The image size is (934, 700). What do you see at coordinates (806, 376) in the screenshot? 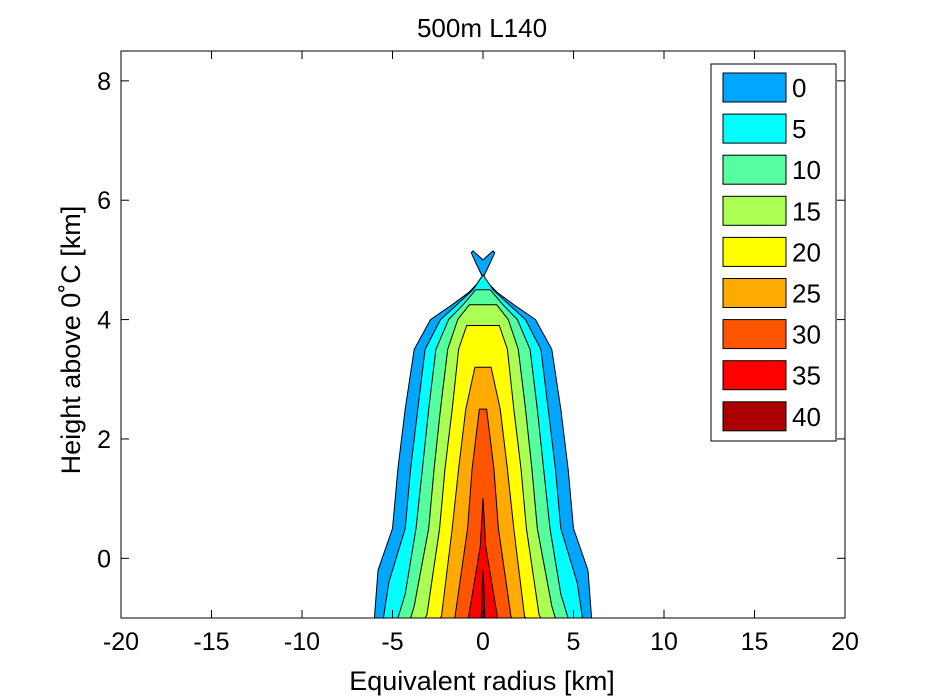
I see `legend-label-35: 35` at bounding box center [806, 376].